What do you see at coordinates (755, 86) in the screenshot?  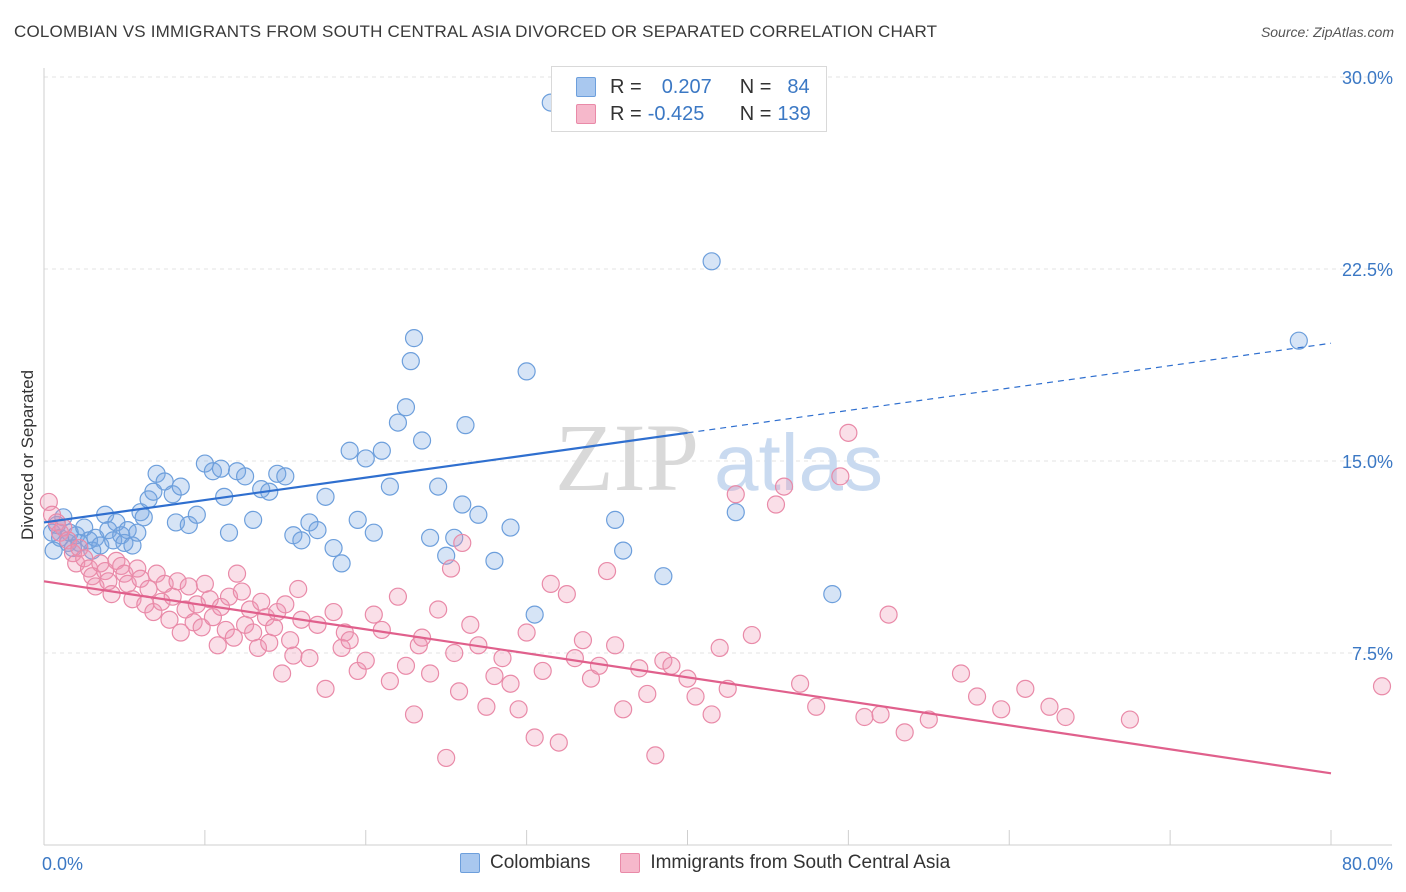 I see `n-label: N =` at bounding box center [755, 86].